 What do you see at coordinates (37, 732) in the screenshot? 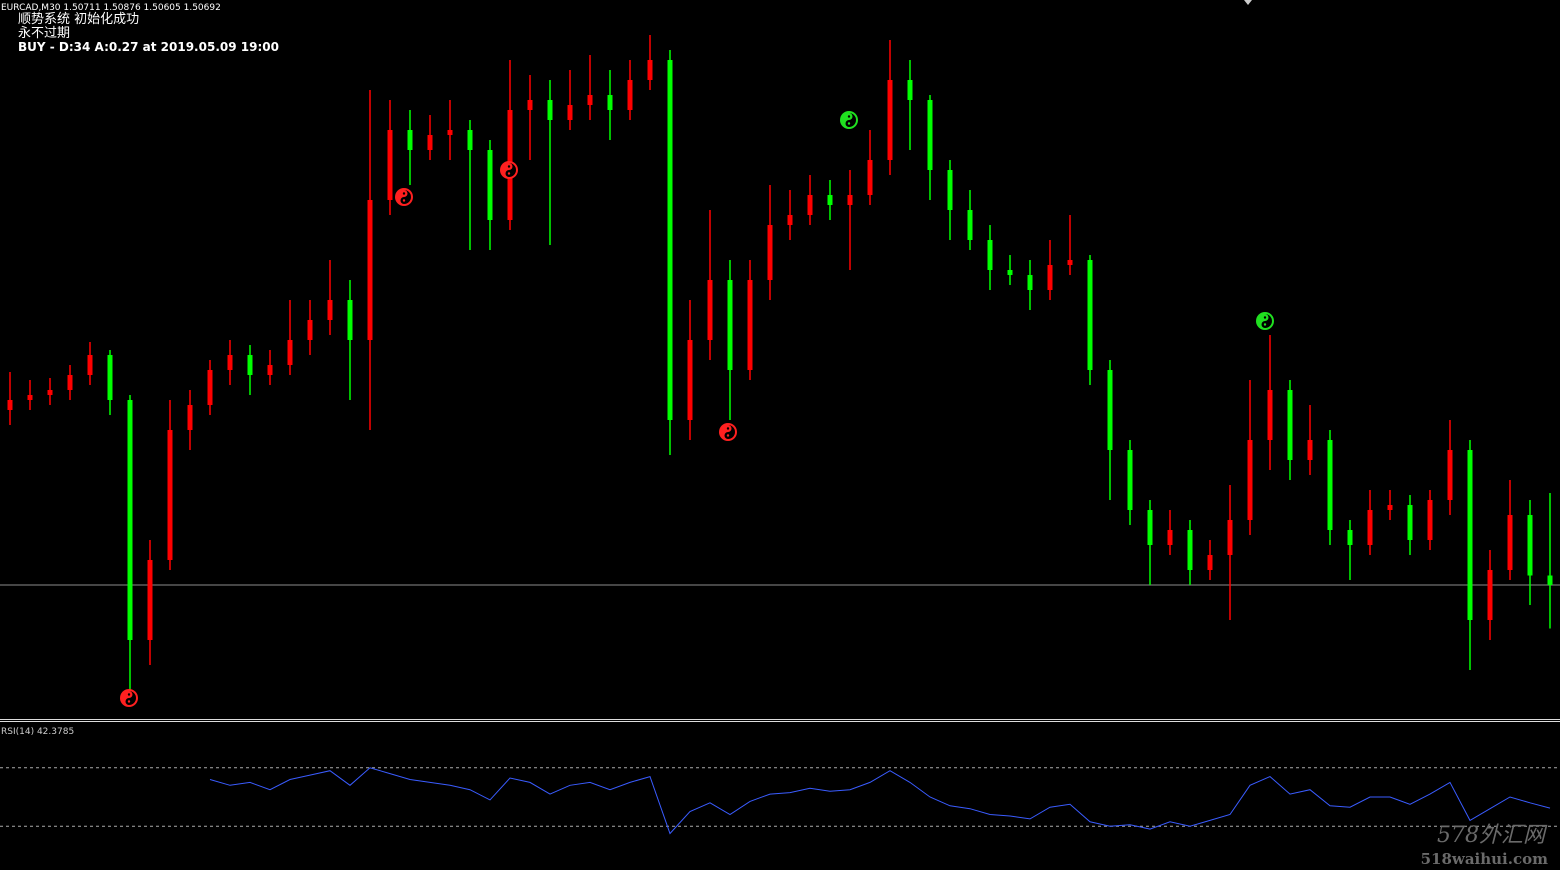
I see `indicator-label: RSI(14) 42.3785` at bounding box center [37, 732].